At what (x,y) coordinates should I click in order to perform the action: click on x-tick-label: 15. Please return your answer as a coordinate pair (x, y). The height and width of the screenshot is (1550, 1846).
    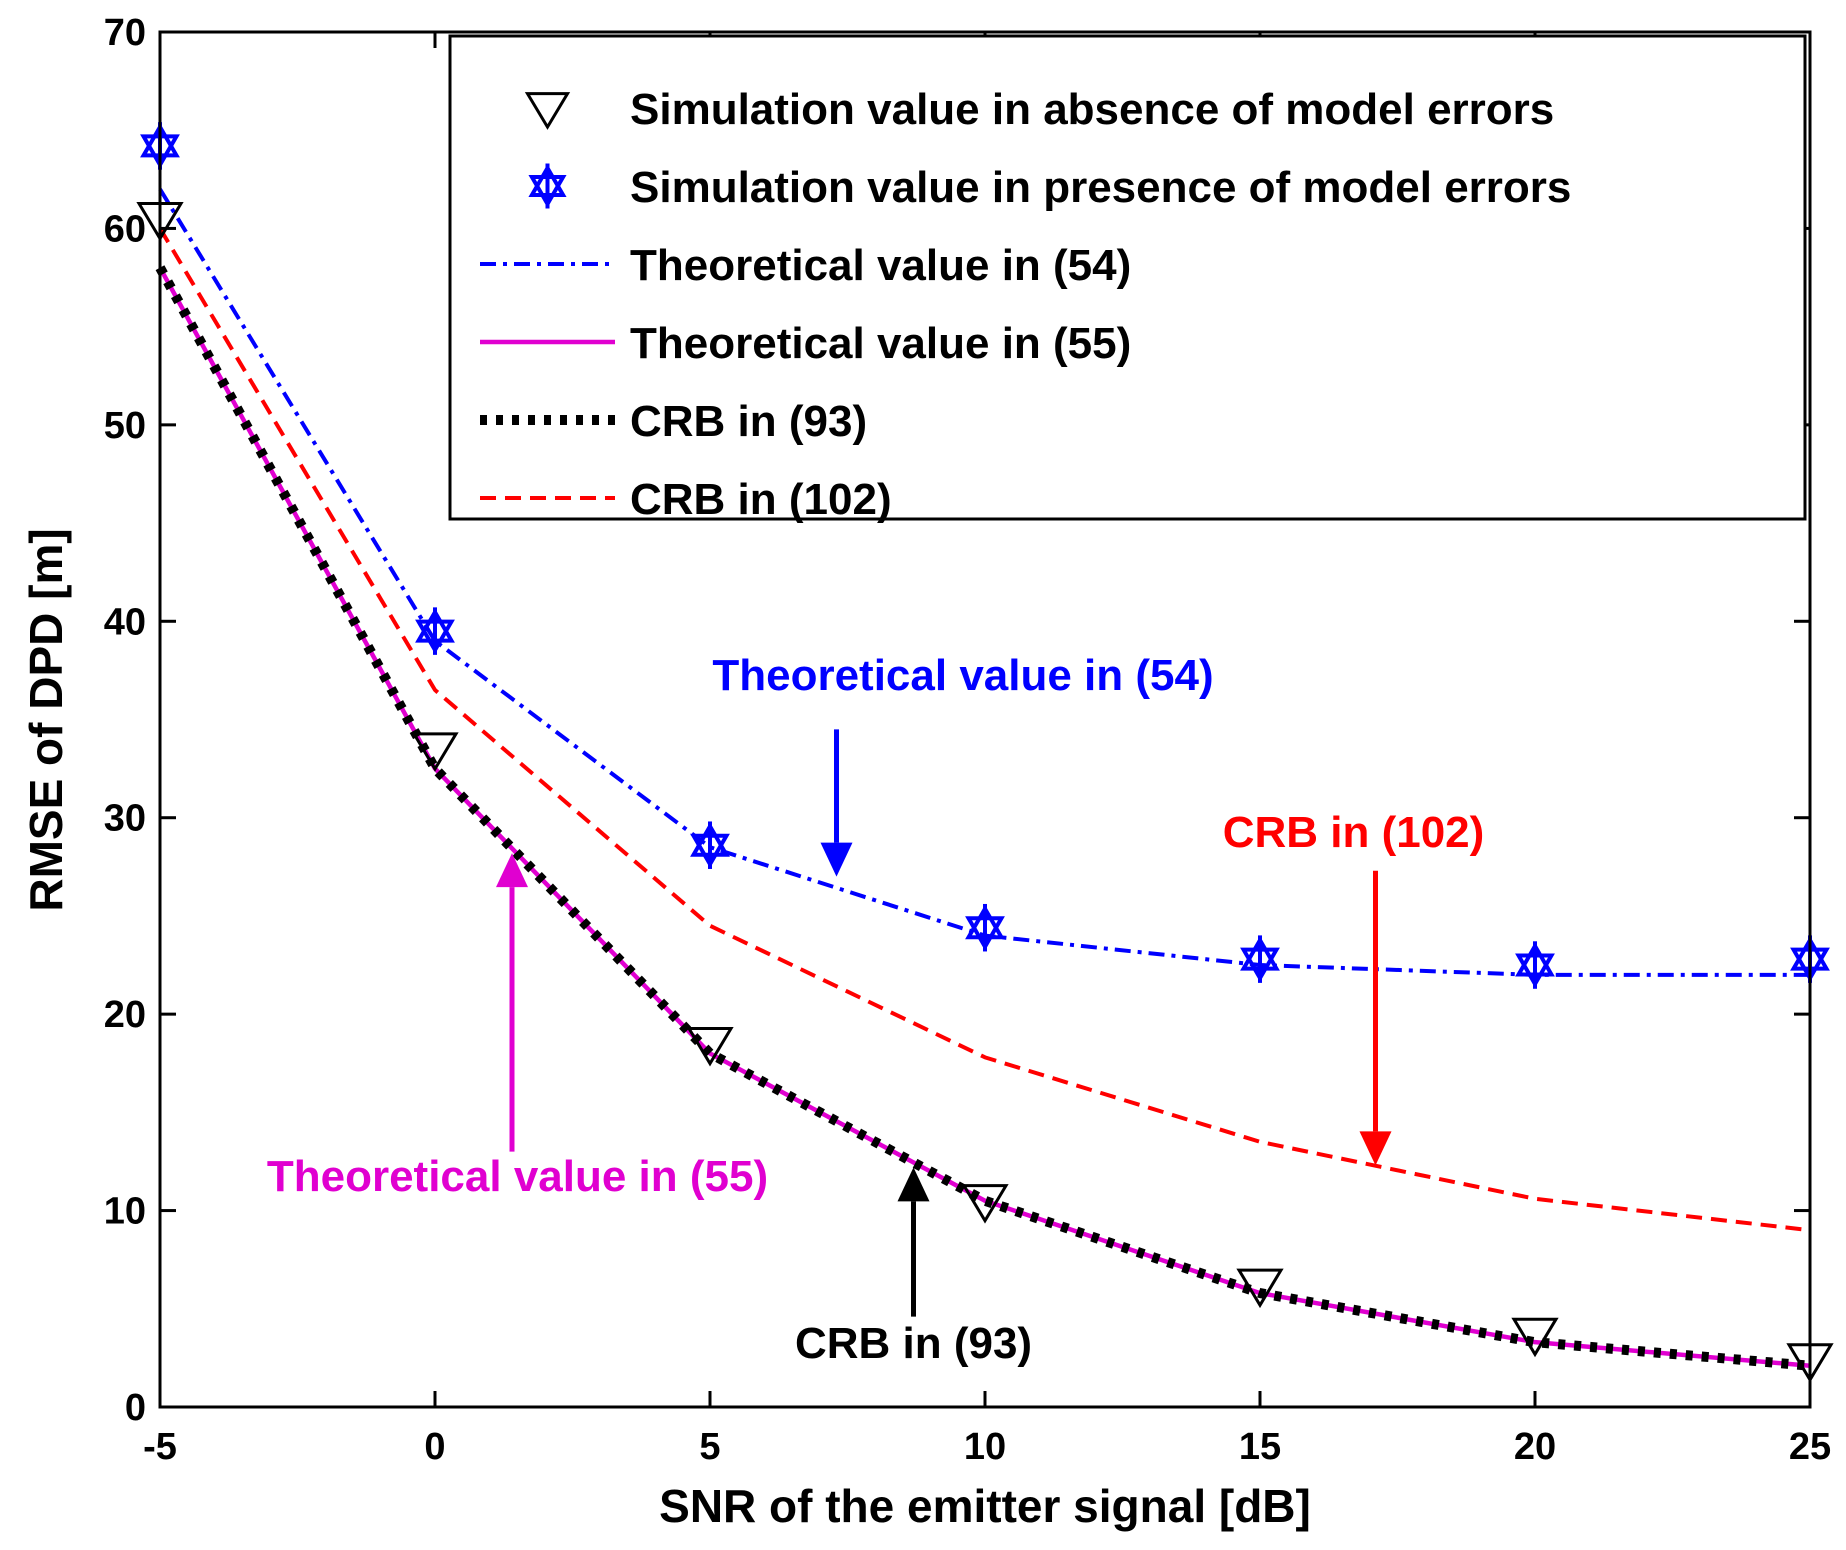
    Looking at the image, I should click on (1260, 1447).